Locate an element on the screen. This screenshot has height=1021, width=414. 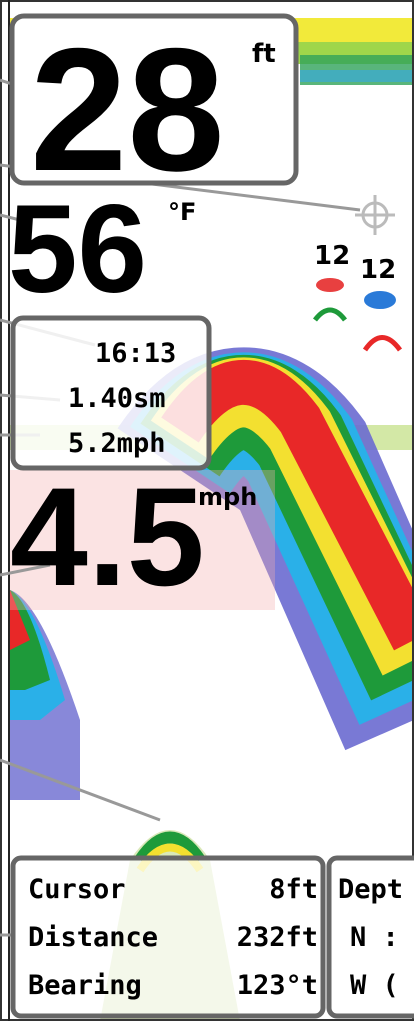
trip-speed: 5.2mph is located at coordinates (117, 443).